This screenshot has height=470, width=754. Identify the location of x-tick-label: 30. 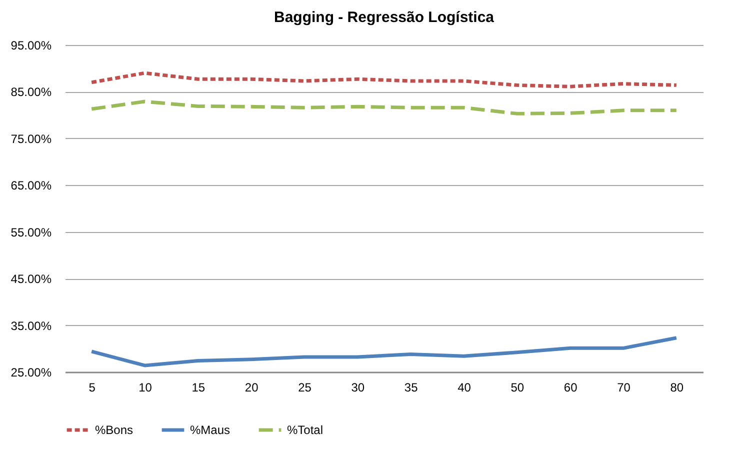
(358, 387).